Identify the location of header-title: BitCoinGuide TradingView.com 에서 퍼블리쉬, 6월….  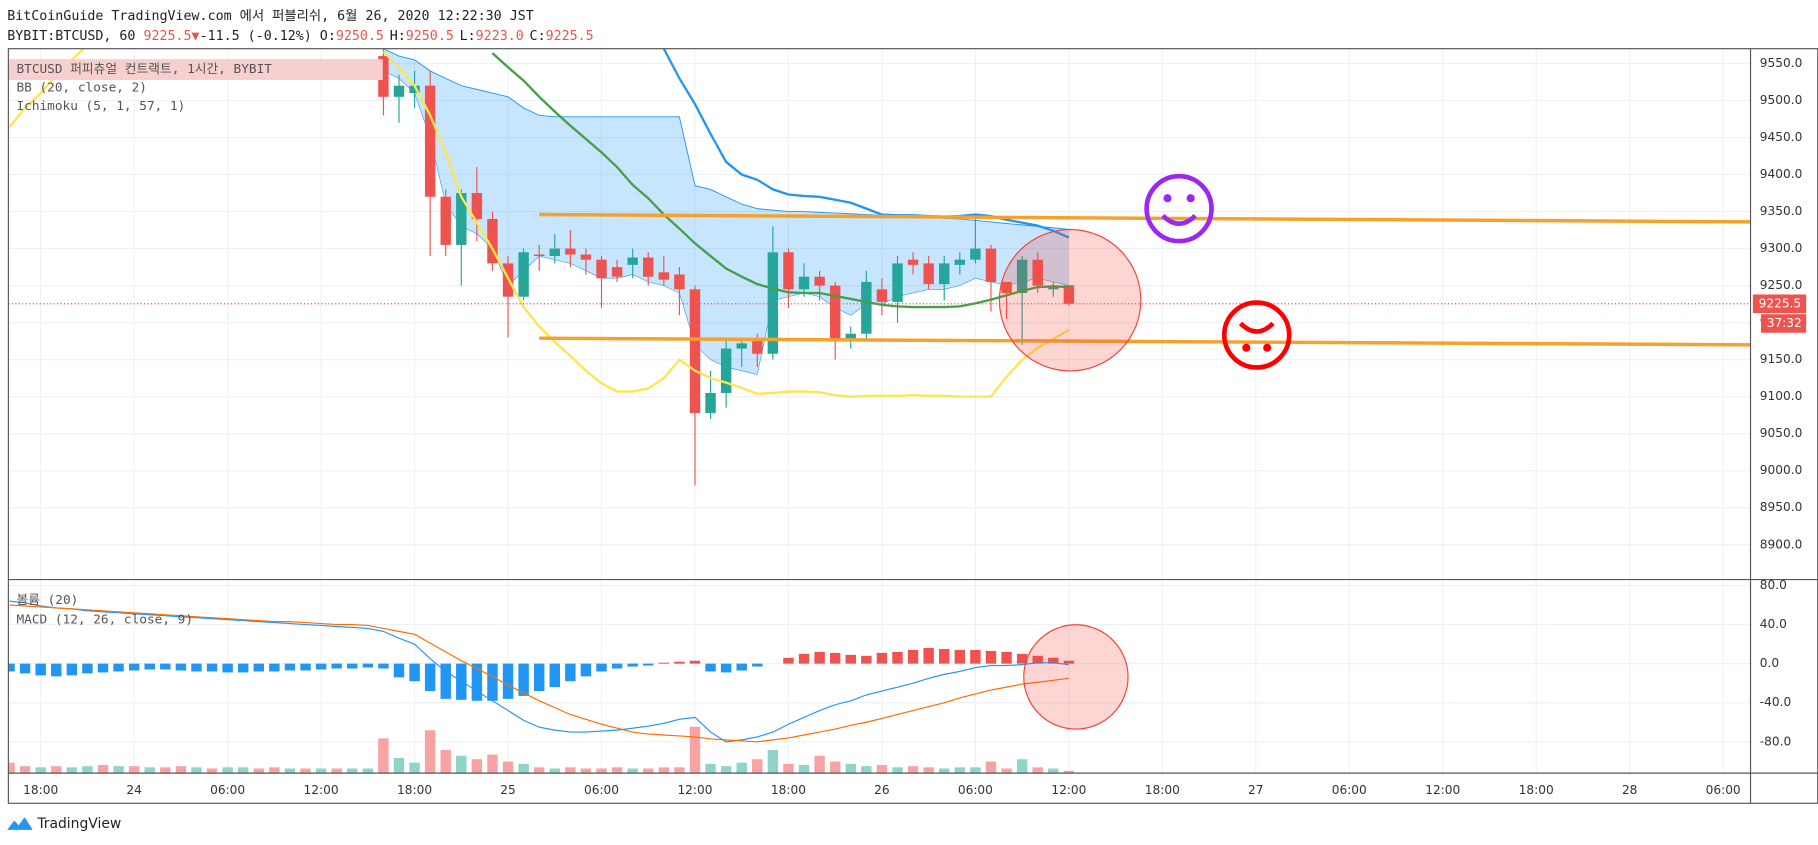
(270, 16).